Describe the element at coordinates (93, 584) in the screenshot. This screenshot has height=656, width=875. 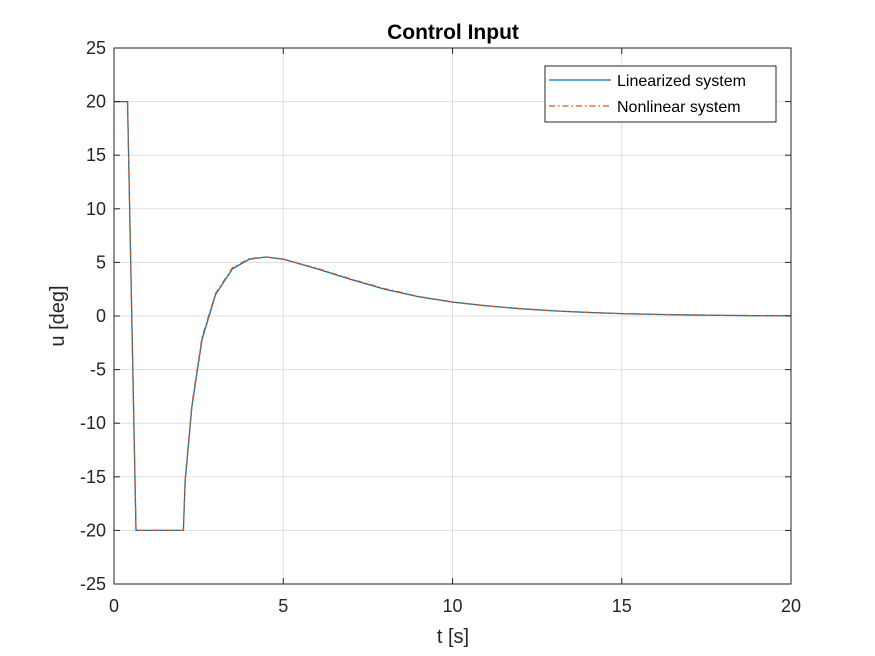
I see `y-tick-label: -25` at that location.